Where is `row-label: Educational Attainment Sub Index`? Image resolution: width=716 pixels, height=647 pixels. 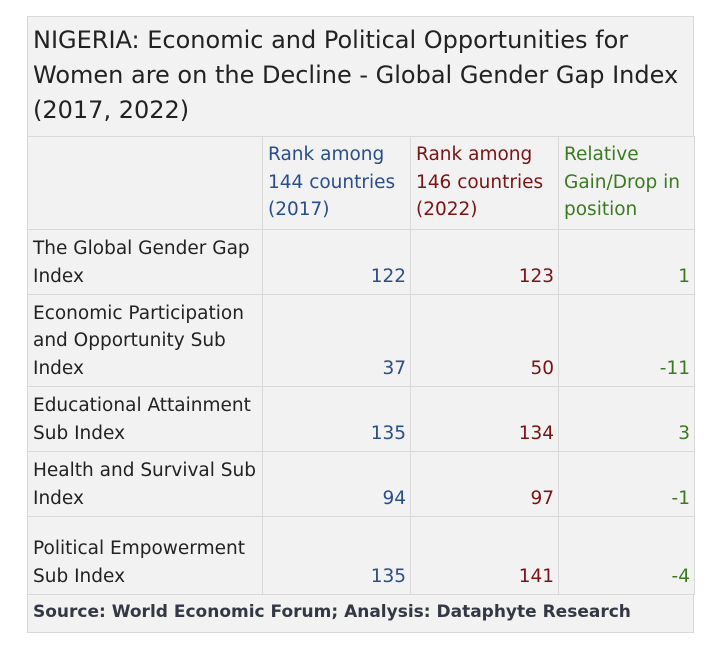
row-label: Educational Attainment Sub Index is located at coordinates (145, 419).